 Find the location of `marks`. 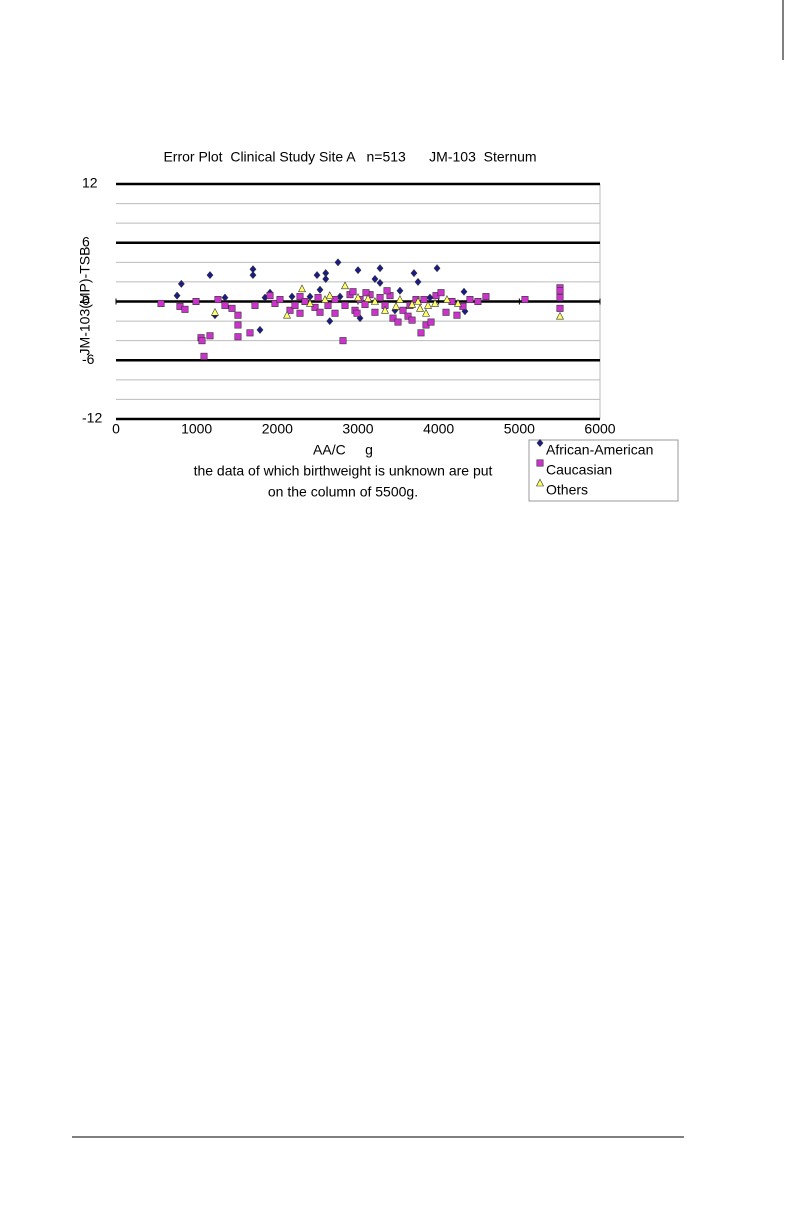

marks is located at coordinates (360, 309).